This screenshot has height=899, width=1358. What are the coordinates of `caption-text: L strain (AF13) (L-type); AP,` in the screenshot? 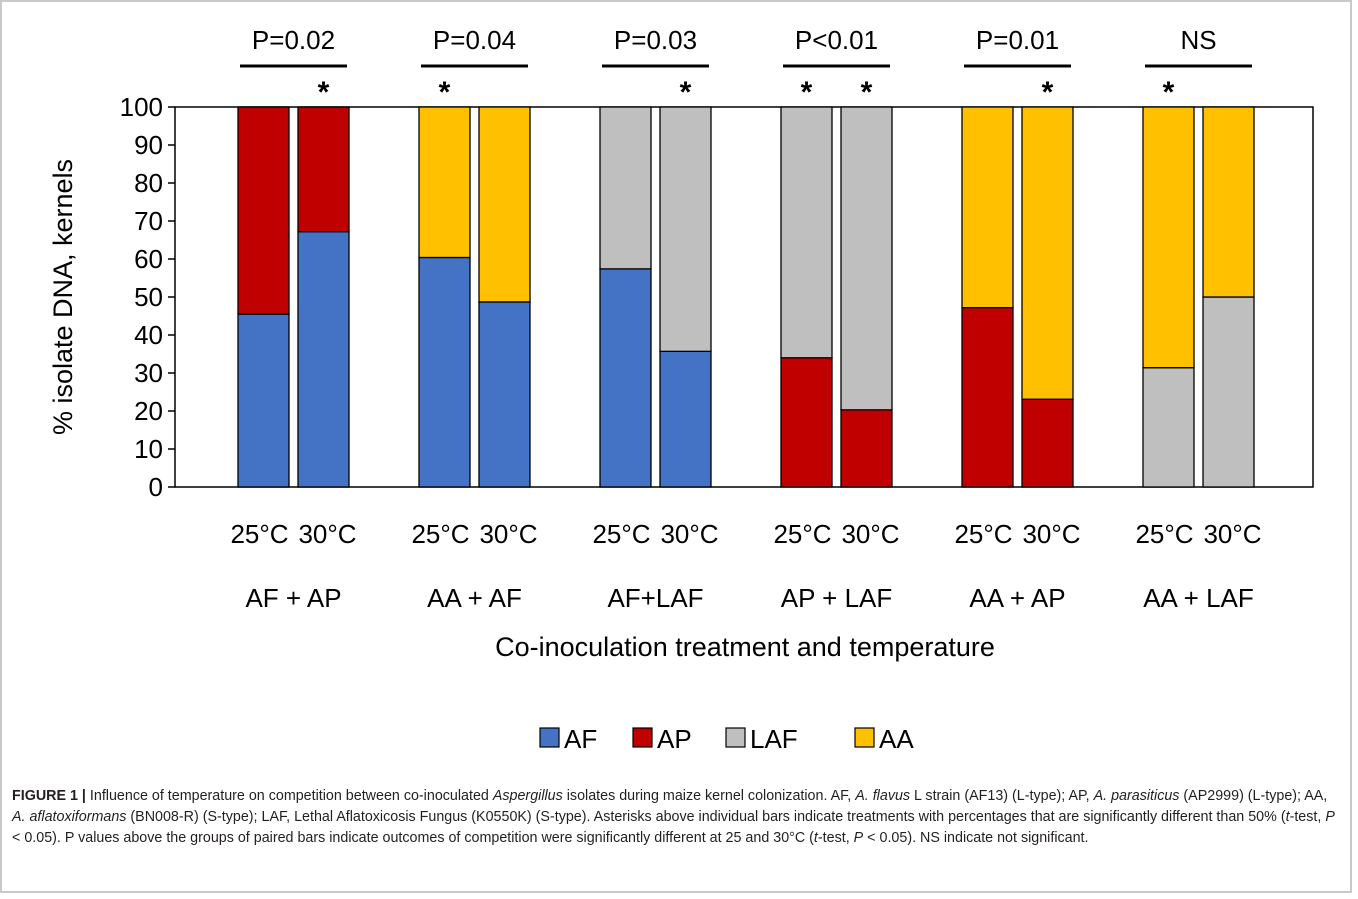 It's located at (1002, 796).